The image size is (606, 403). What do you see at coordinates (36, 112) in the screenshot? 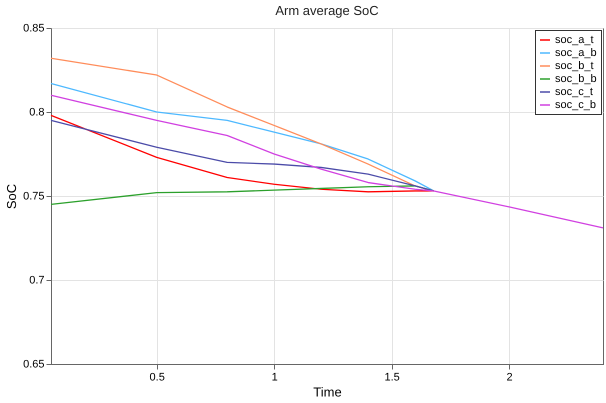
I see `y-tick-label: 0.8` at bounding box center [36, 112].